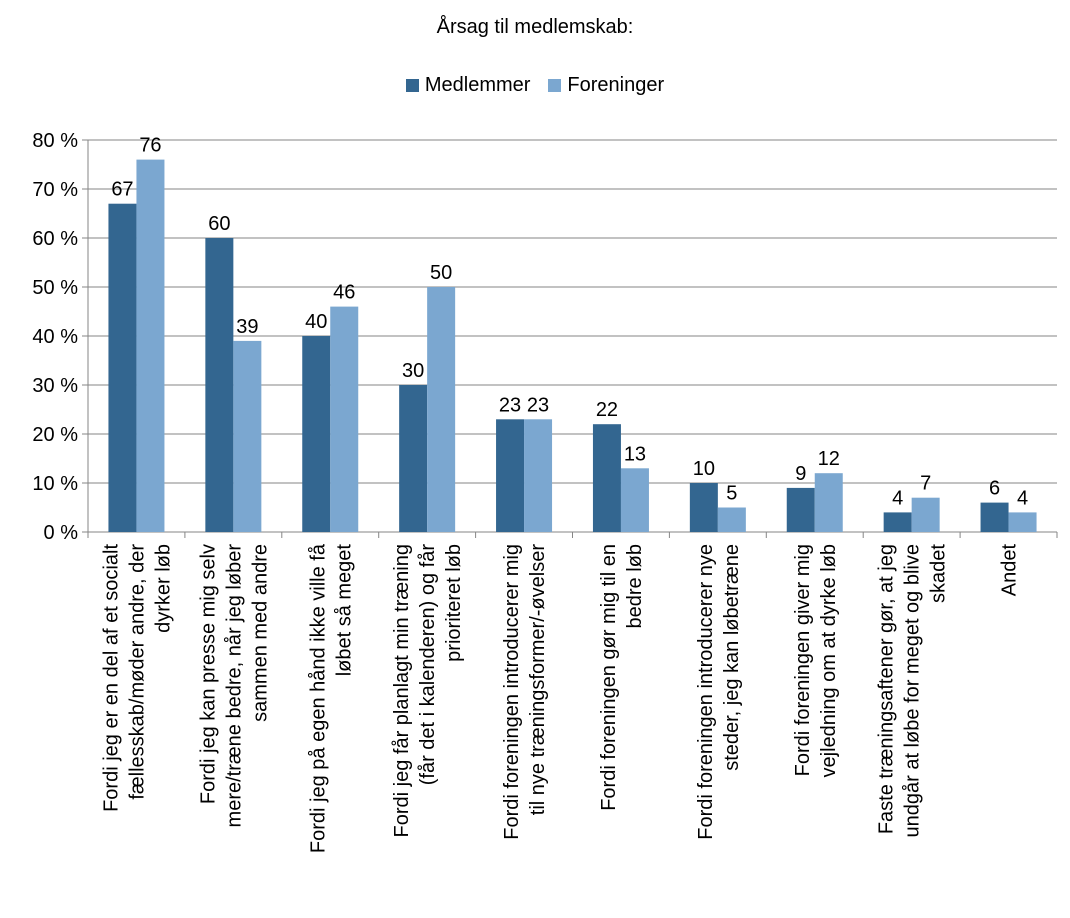 The image size is (1070, 918). I want to click on x-tick-label: undgår at løbe for meget og blive, so click(913, 691).